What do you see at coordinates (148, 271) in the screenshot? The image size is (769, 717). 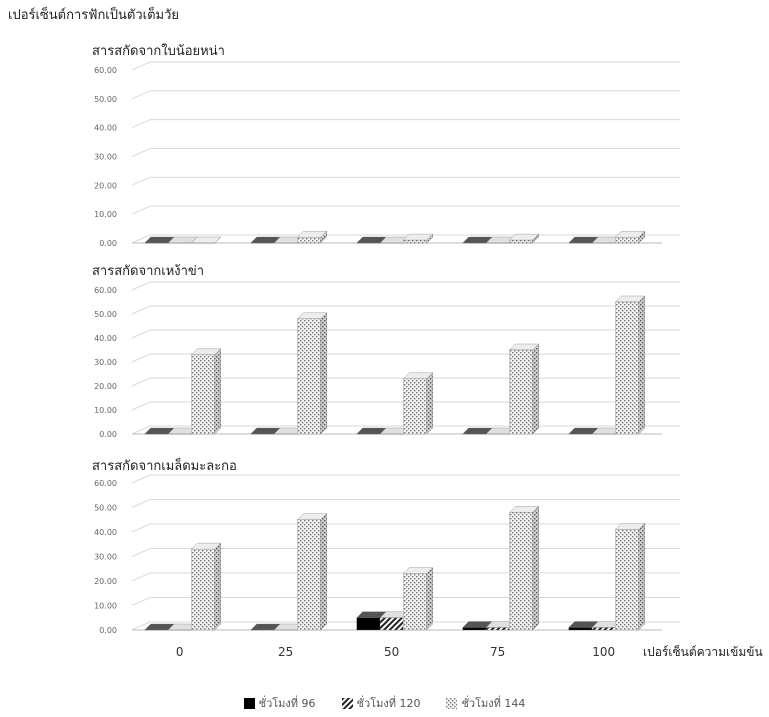 I see `panel-title-2: สารสกัดจากเหง้าข่า` at bounding box center [148, 271].